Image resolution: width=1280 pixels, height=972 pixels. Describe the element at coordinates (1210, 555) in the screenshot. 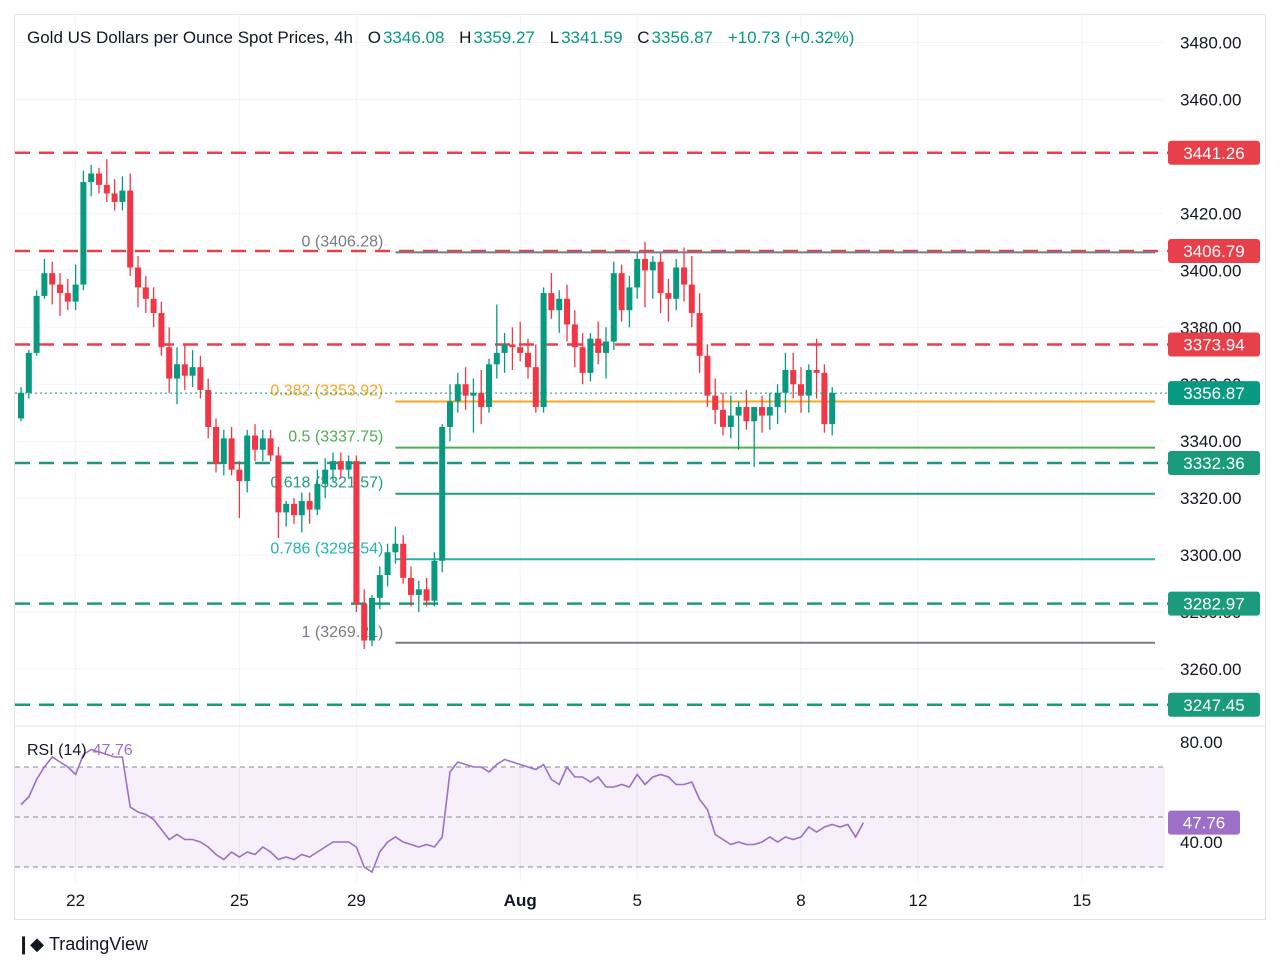

I see `price-tick-label: 3300.00` at that location.